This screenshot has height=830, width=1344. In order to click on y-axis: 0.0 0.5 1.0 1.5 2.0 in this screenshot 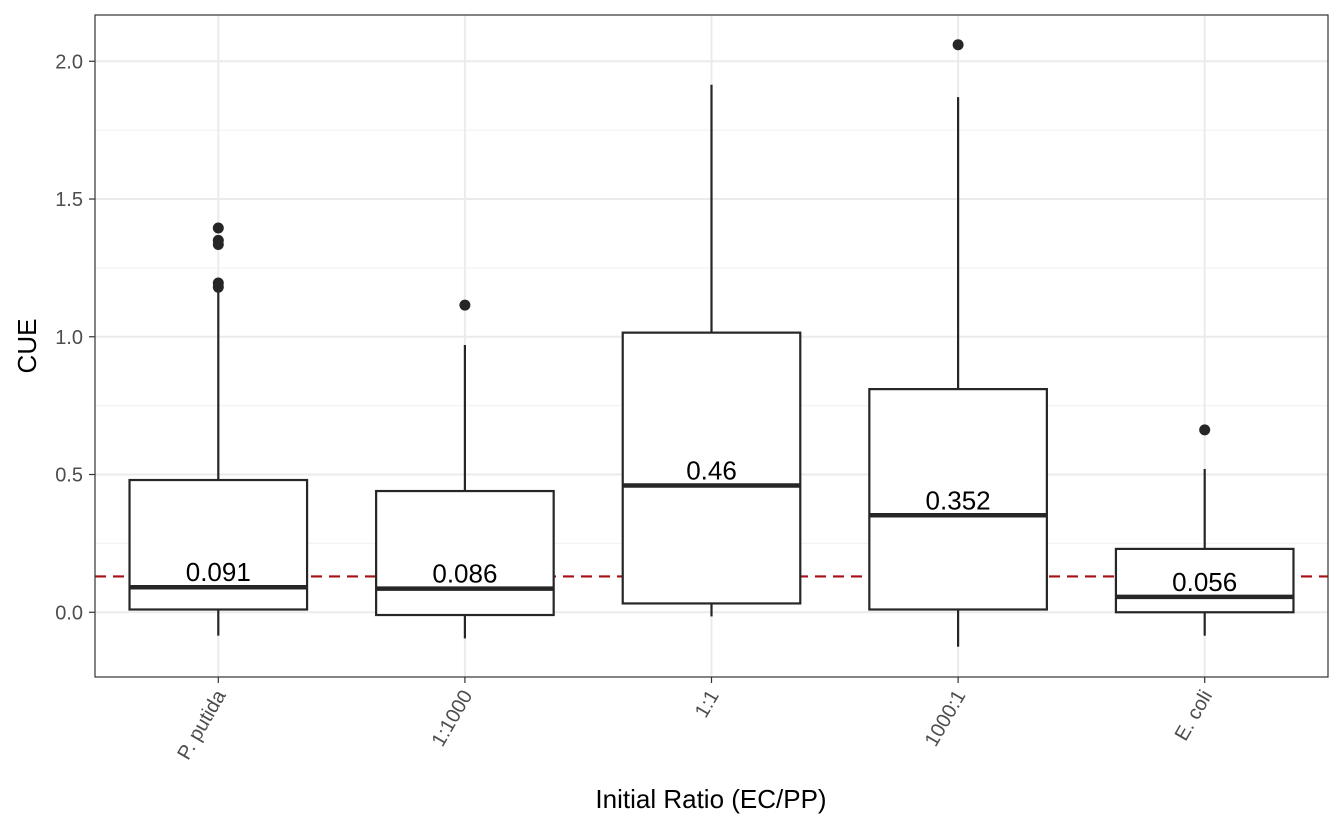, I will do `click(75, 337)`.